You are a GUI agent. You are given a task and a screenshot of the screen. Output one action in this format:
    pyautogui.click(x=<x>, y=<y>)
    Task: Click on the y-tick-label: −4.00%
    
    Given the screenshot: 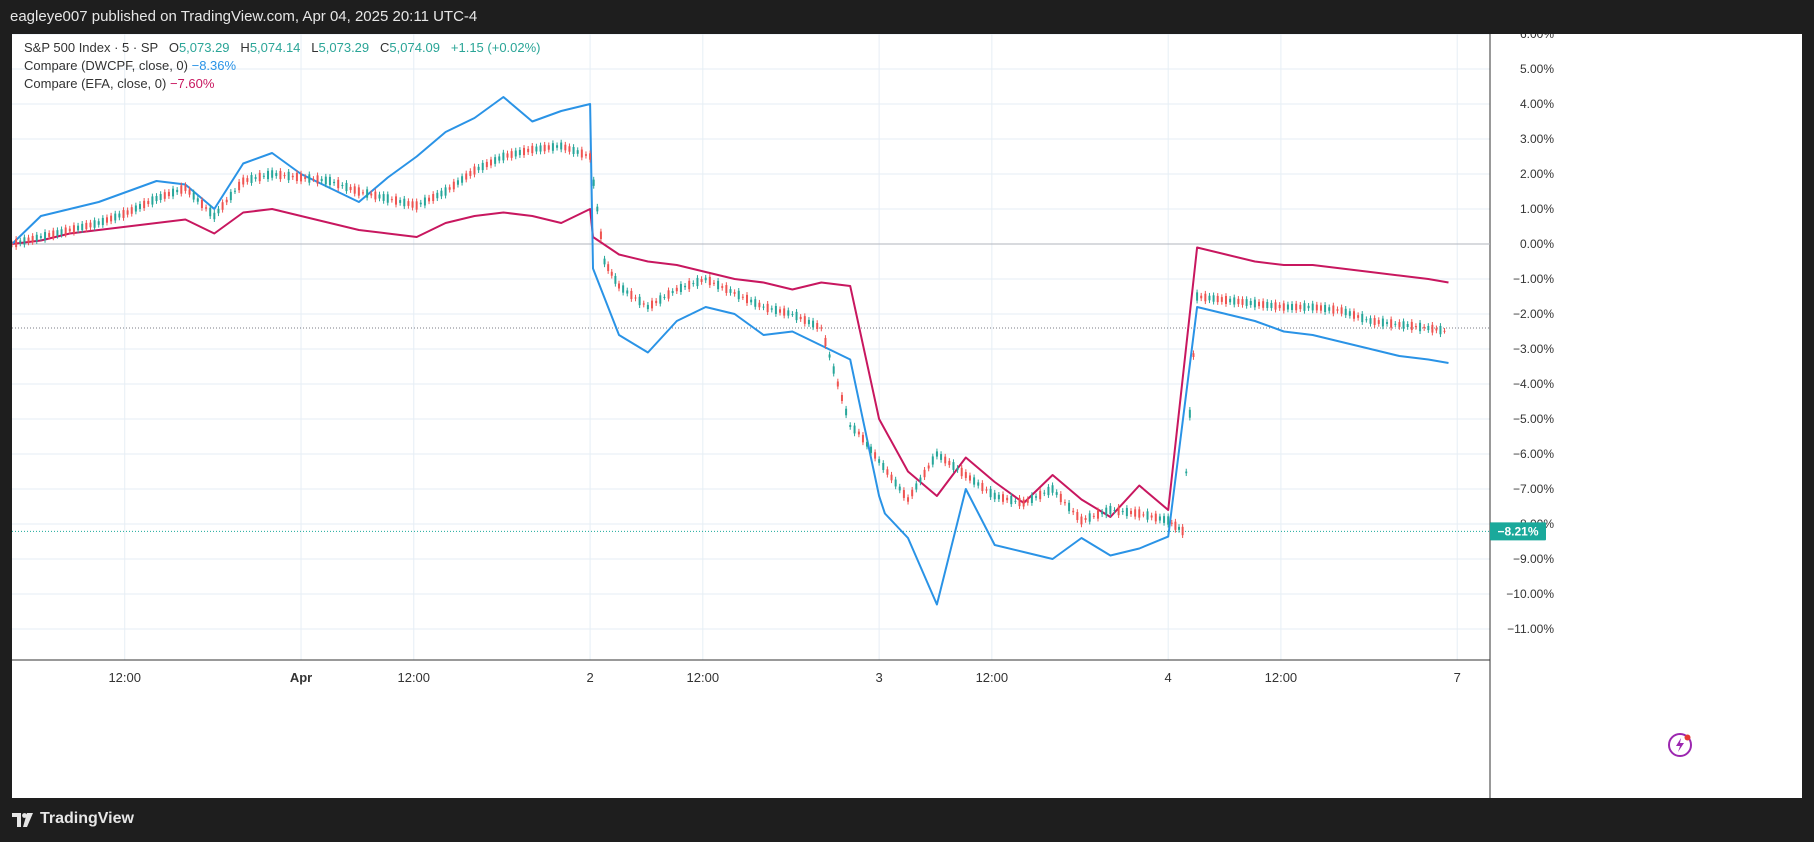 What is the action you would take?
    pyautogui.click(x=1533, y=384)
    